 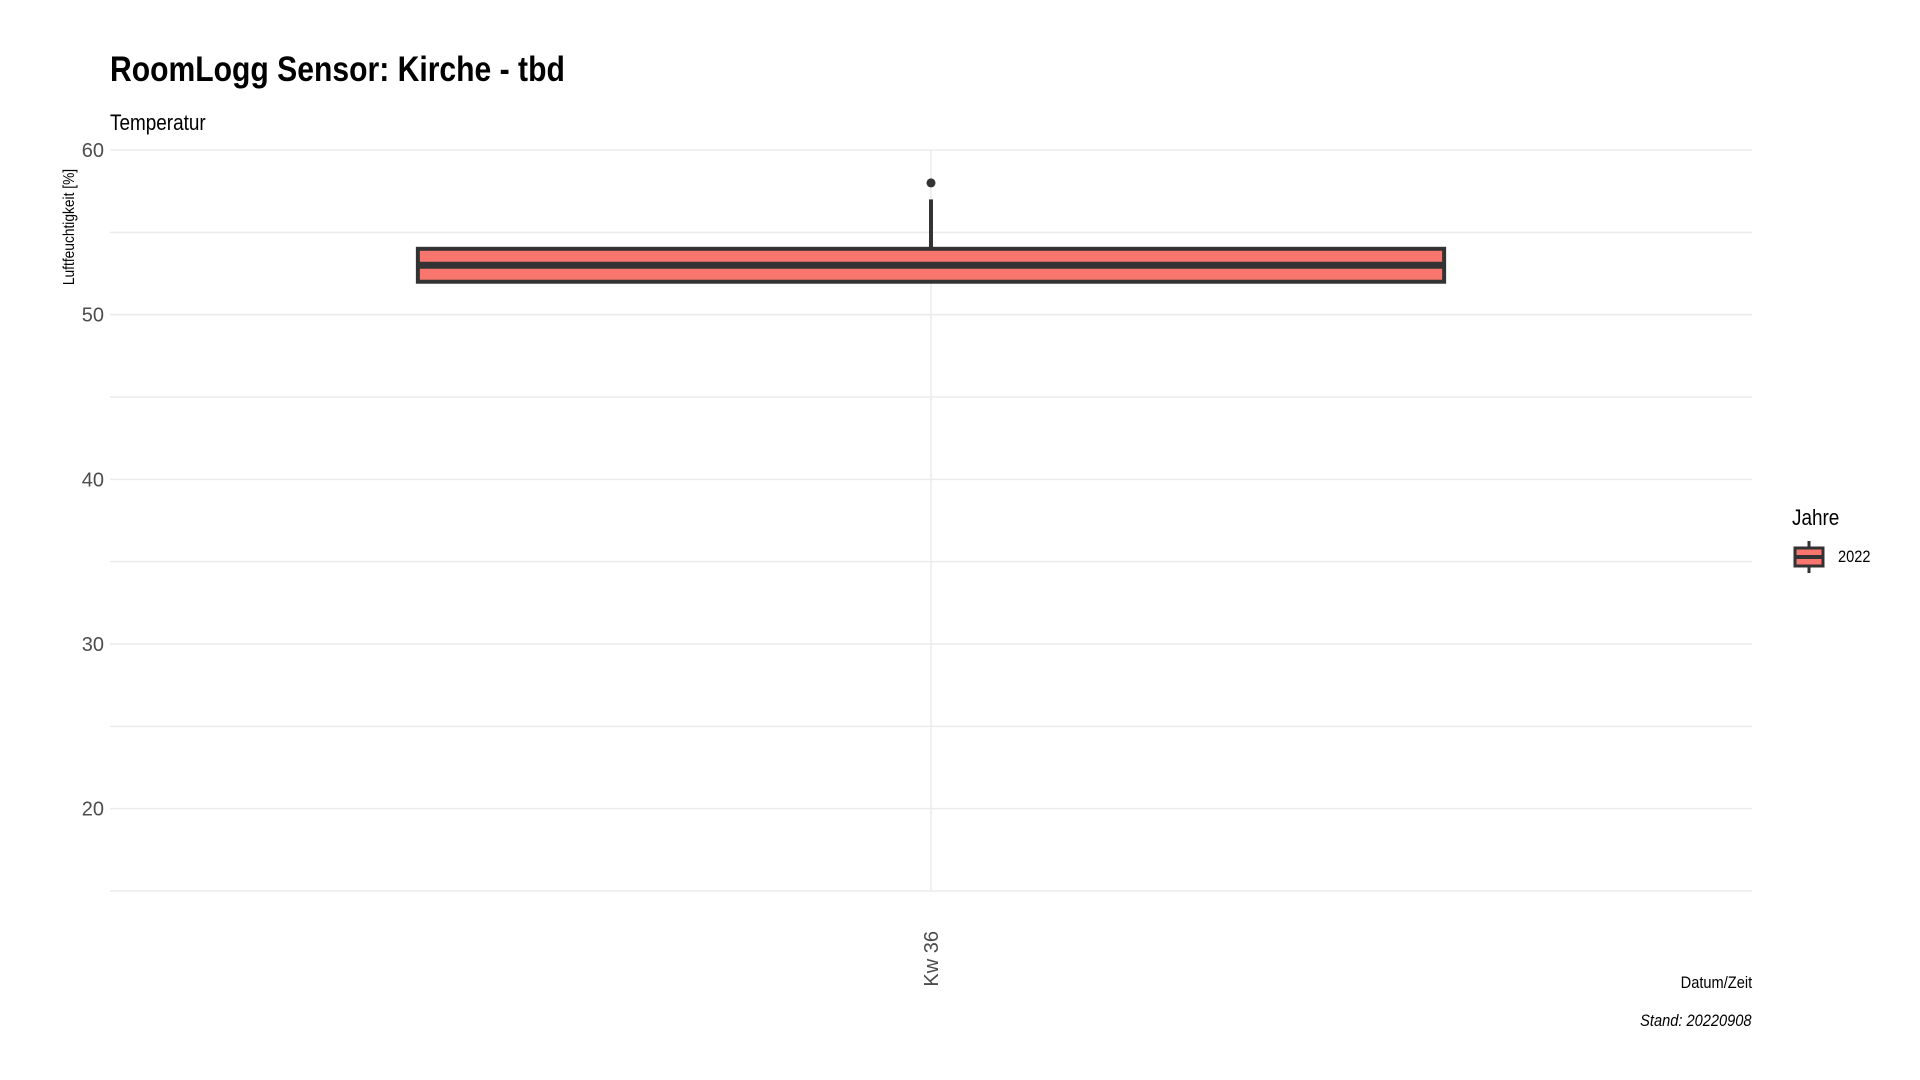 What do you see at coordinates (93, 316) in the screenshot?
I see `y-tick-label: 50` at bounding box center [93, 316].